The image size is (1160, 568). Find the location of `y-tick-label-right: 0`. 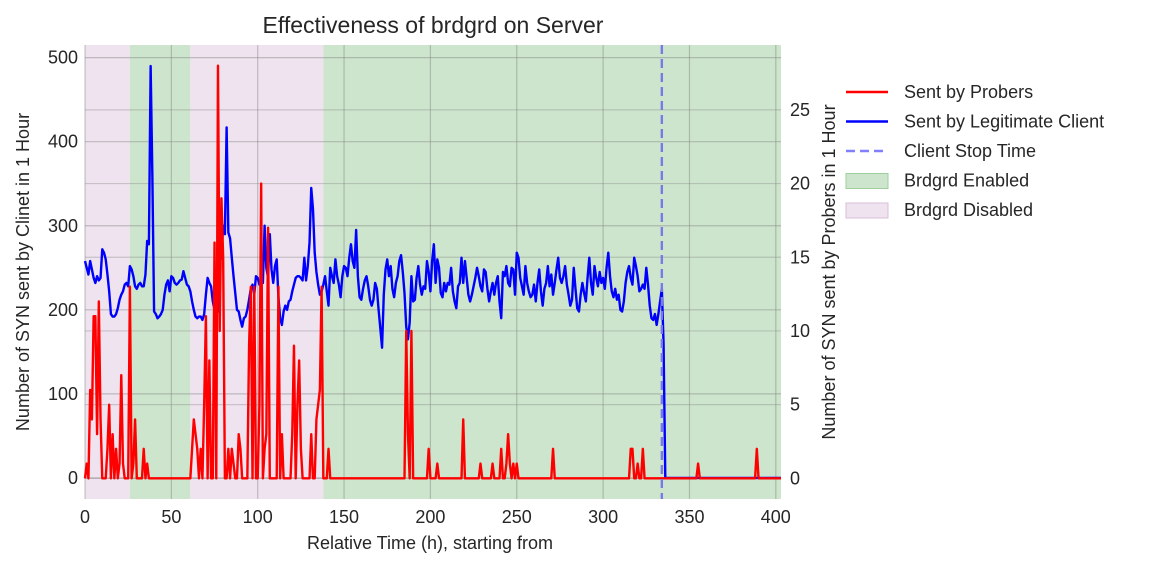

y-tick-label-right: 0 is located at coordinates (795, 478).